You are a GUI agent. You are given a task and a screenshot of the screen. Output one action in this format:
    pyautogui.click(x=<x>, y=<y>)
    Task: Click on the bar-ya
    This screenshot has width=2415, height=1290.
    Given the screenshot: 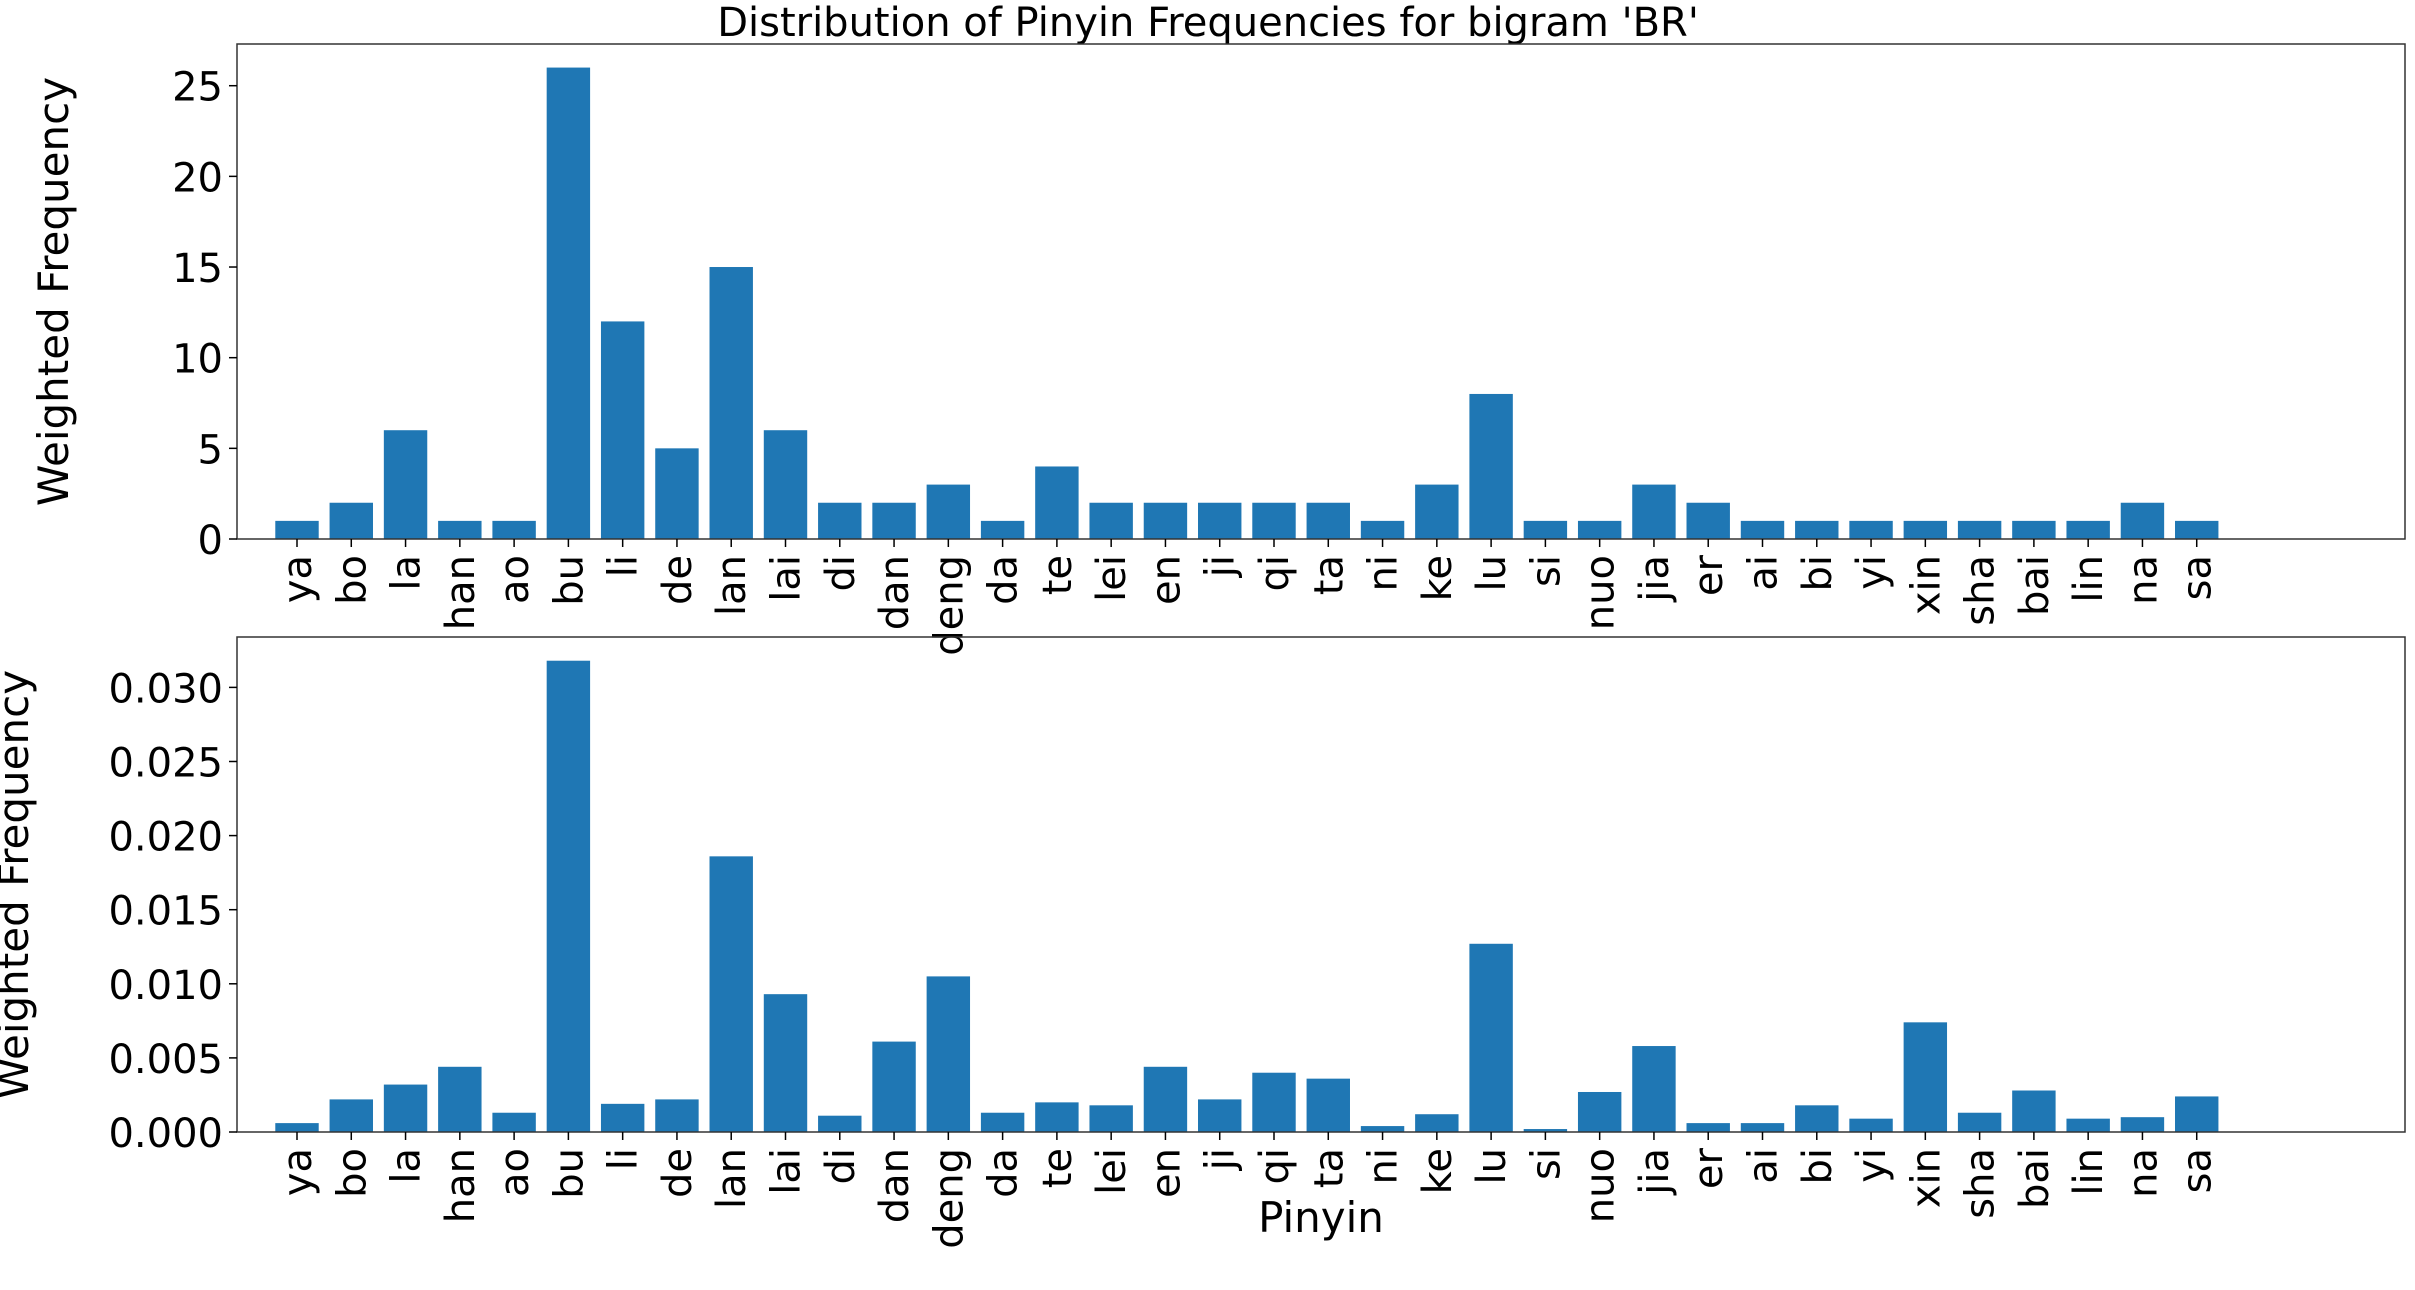 What is the action you would take?
    pyautogui.click(x=297, y=529)
    